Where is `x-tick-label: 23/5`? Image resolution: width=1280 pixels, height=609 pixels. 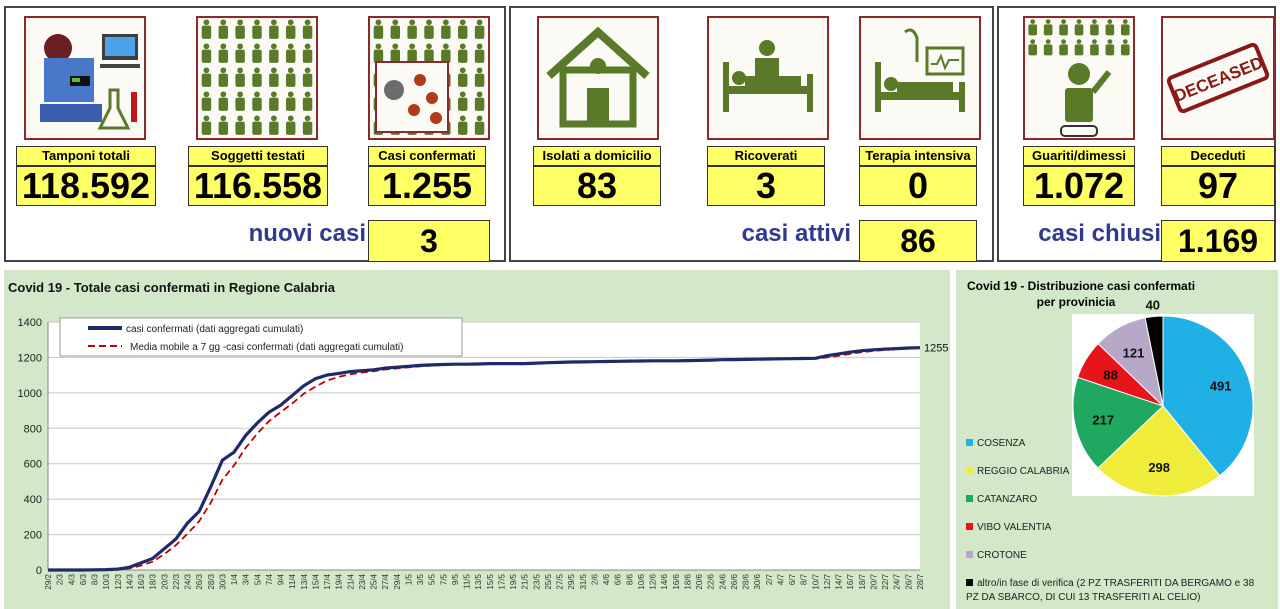
x-tick-label: 23/5 is located at coordinates (536, 581).